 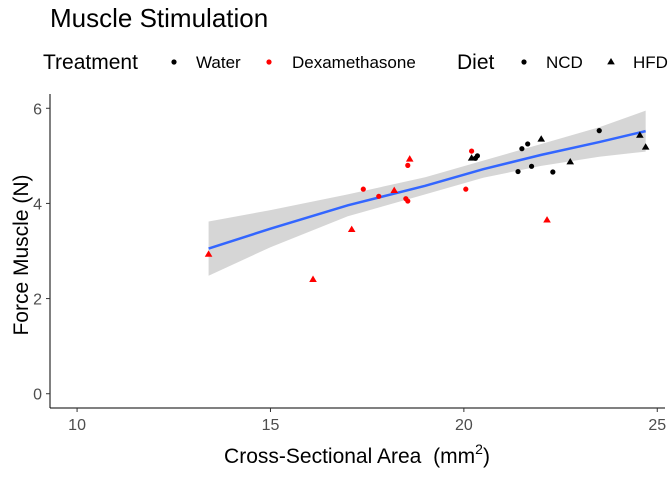 I want to click on y-tick-label: 4, so click(x=37, y=204).